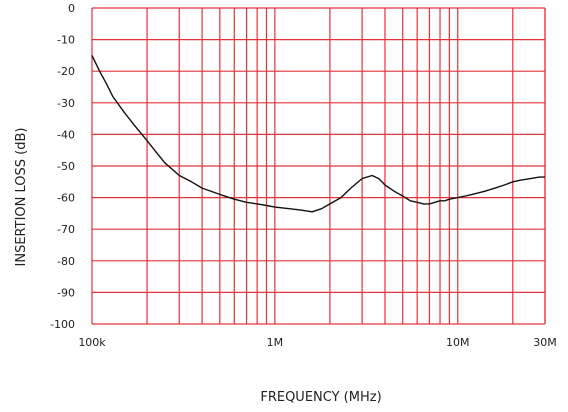  What do you see at coordinates (66, 229) in the screenshot?
I see `y-tick-label: -70` at bounding box center [66, 229].